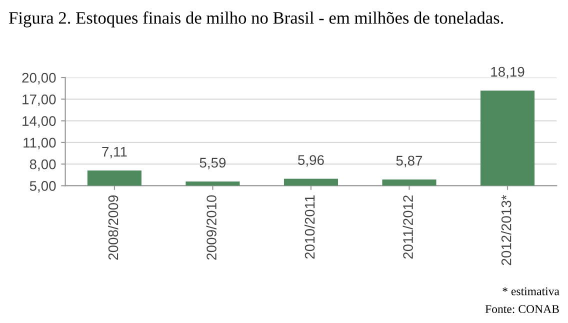 The height and width of the screenshot is (323, 568). Describe the element at coordinates (39, 100) in the screenshot. I see `y-tick-label: 17,00` at that location.